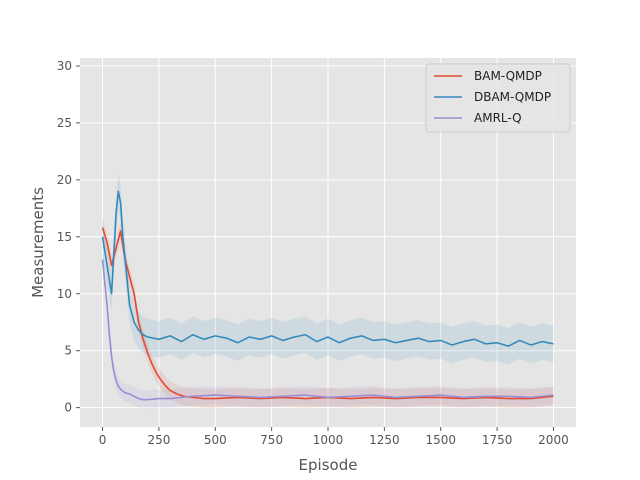 The width and height of the screenshot is (640, 480). I want to click on x-tick-label: 1750, so click(497, 440).